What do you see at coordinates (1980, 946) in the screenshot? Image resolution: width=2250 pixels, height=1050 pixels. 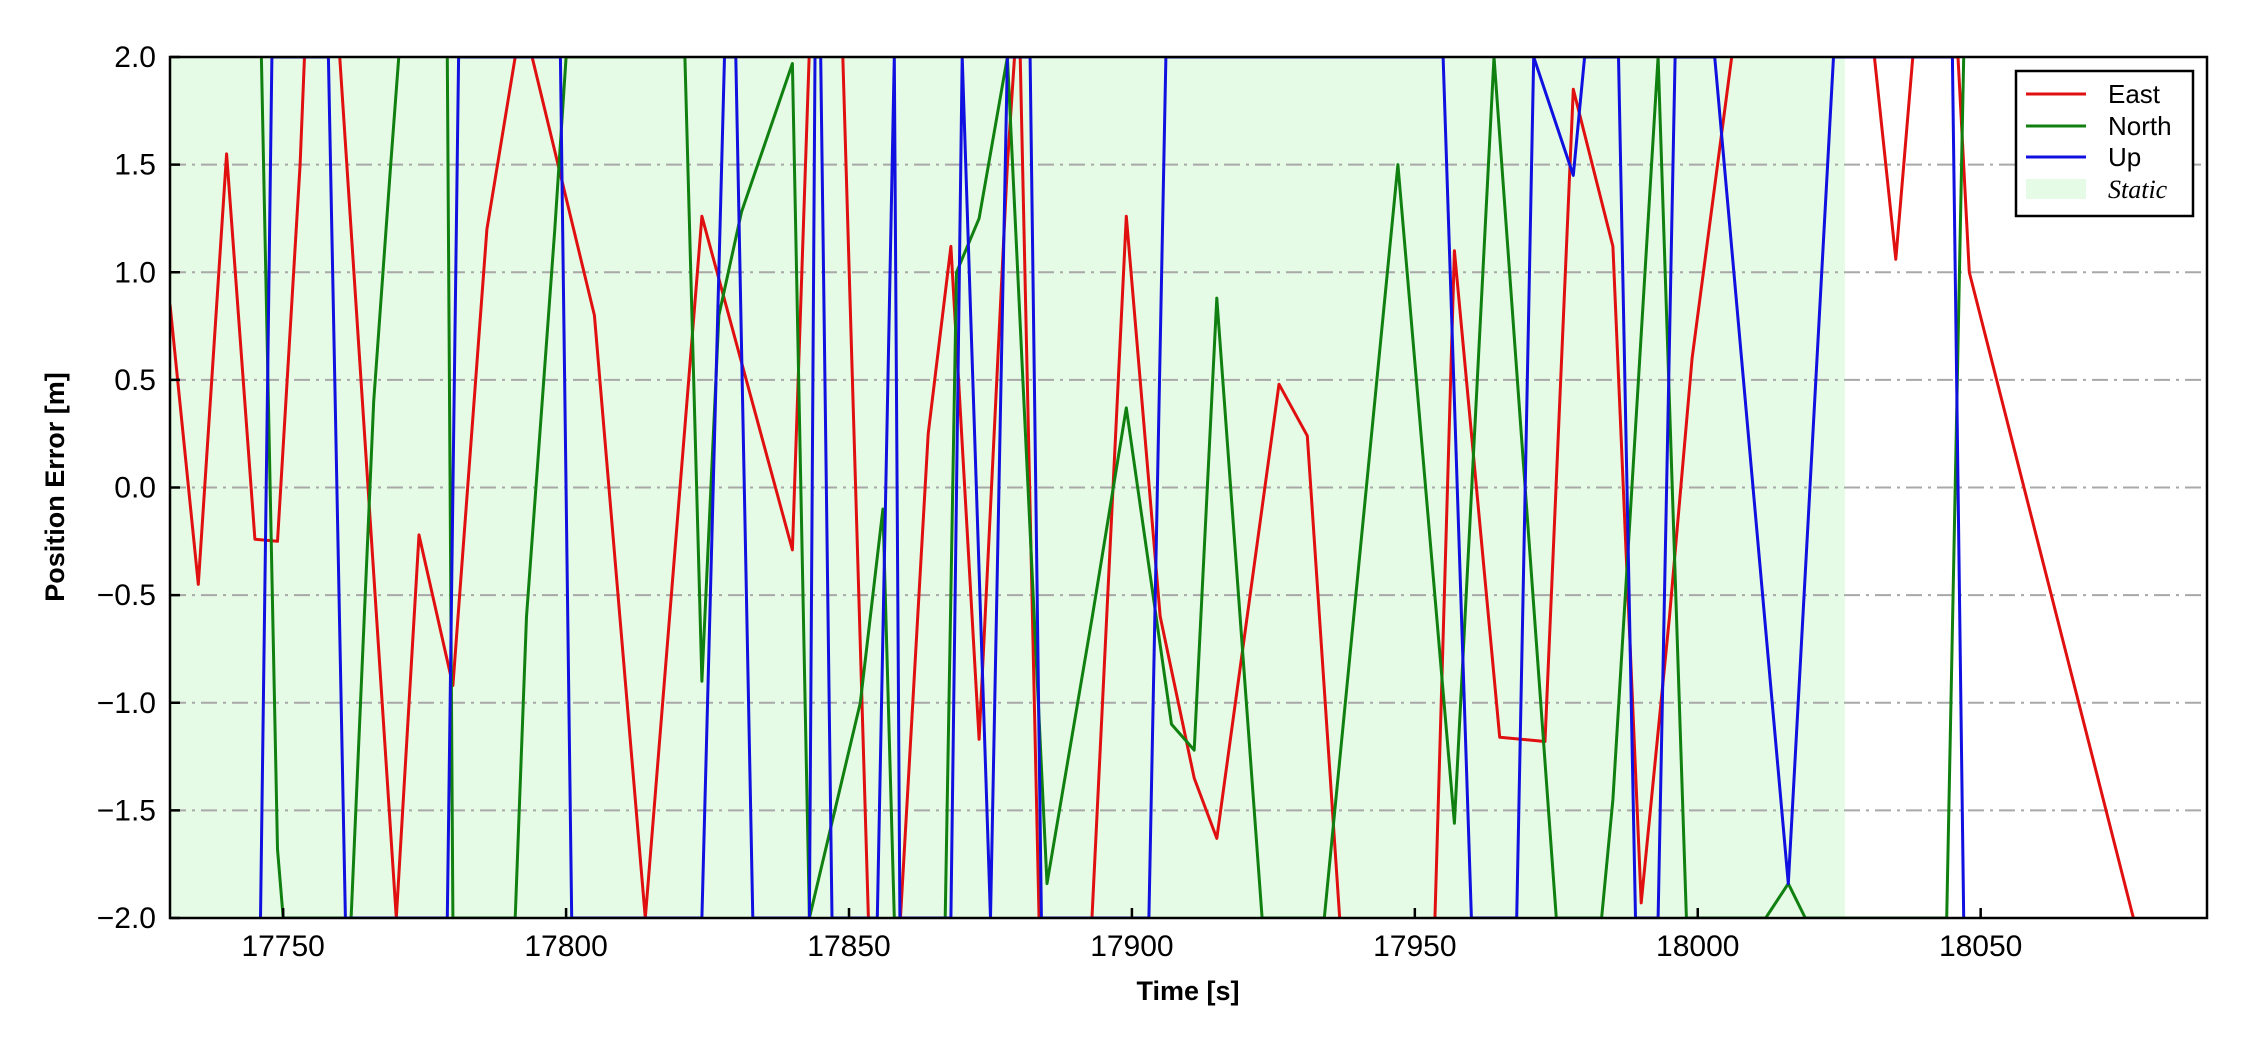 I see `x-tick-label: 18050` at bounding box center [1980, 946].